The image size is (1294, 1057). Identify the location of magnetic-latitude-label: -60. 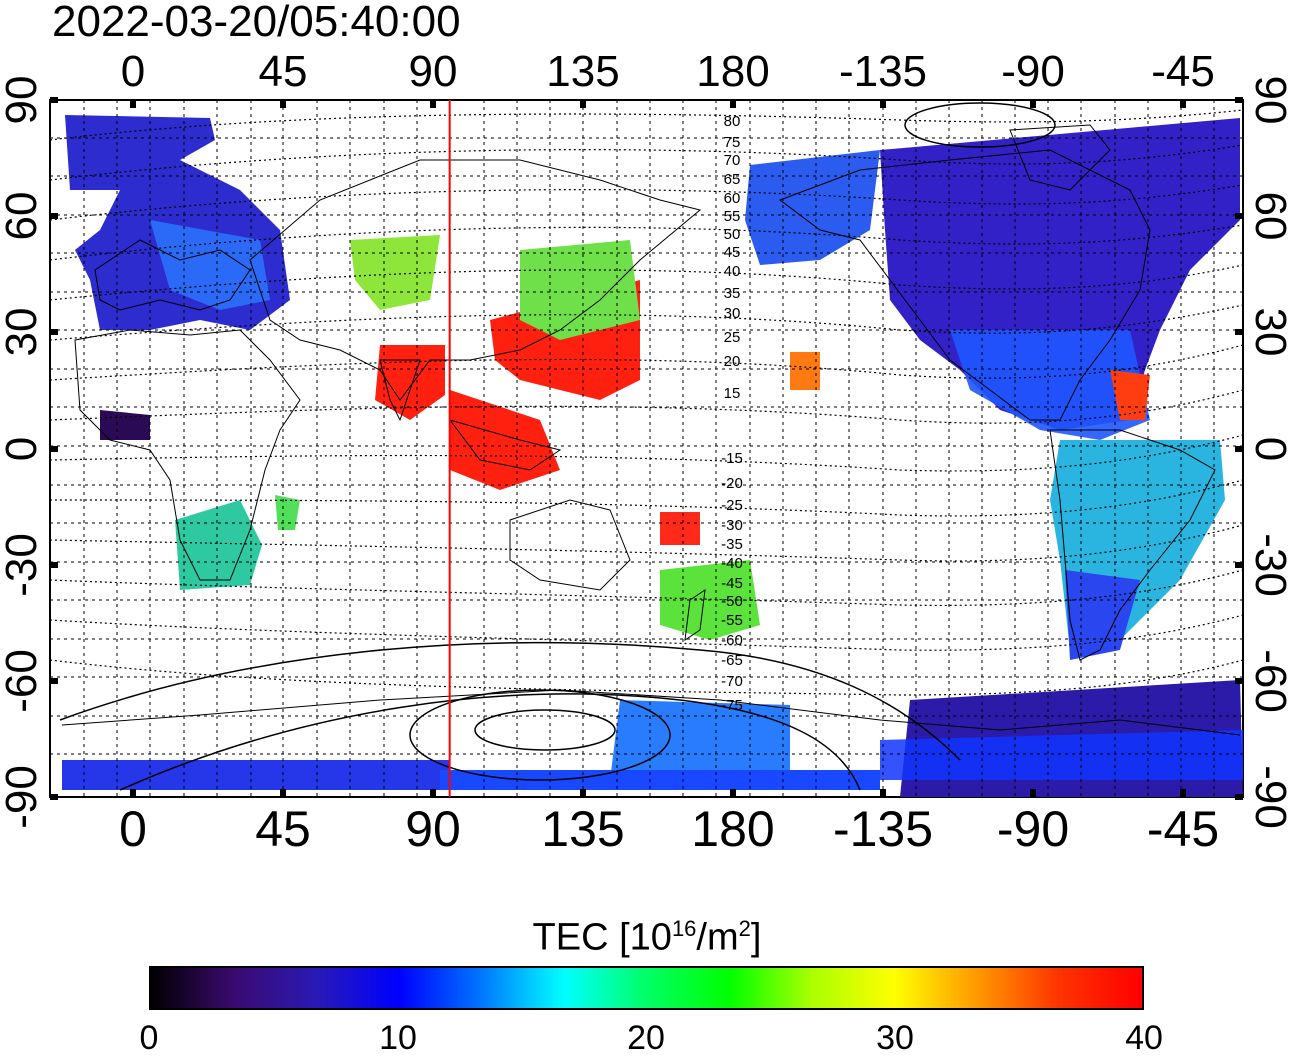
(732, 640).